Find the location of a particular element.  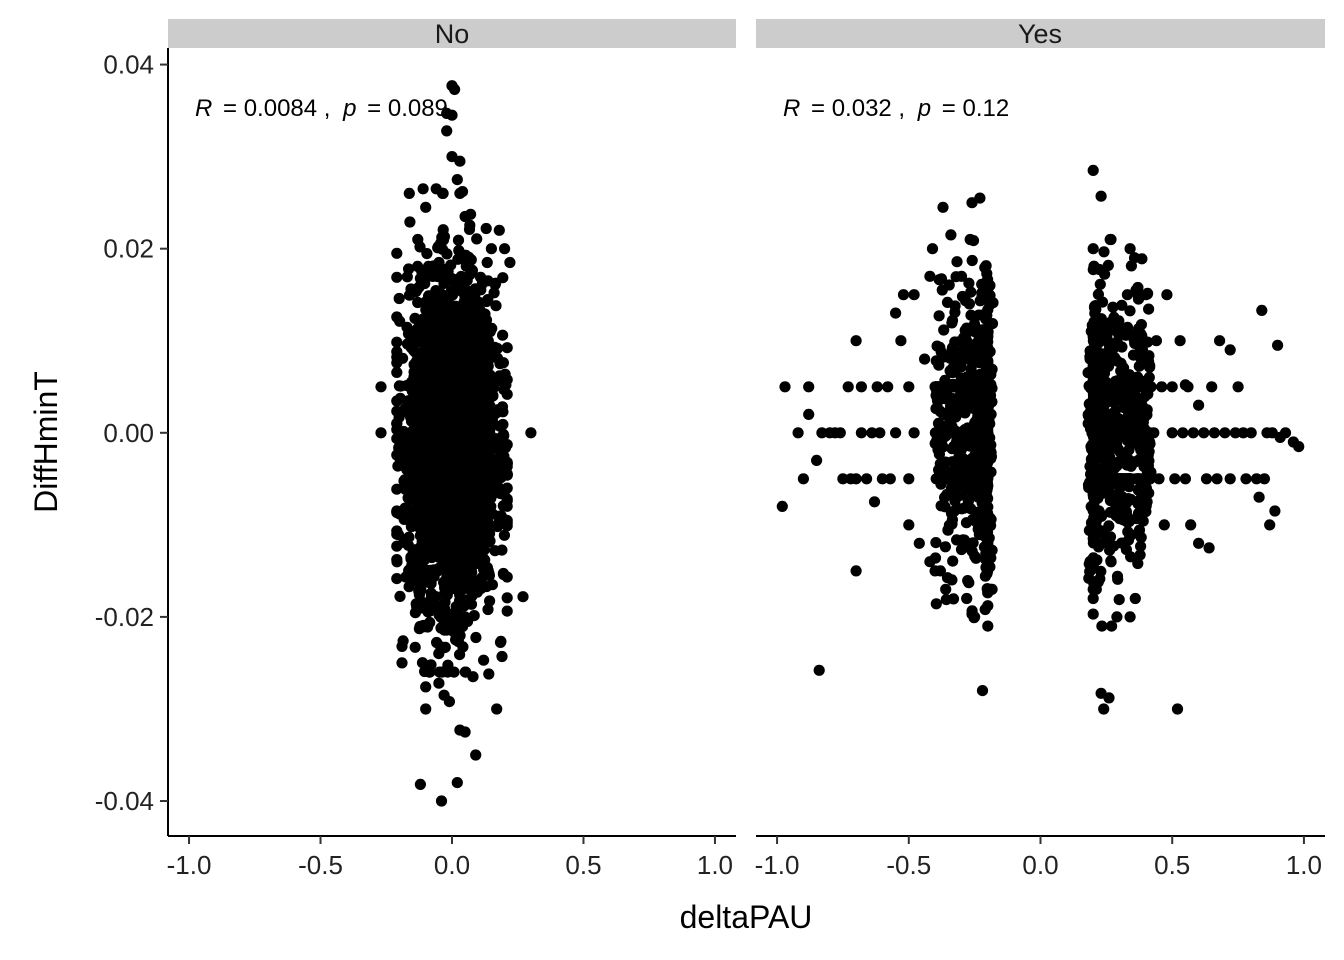

points-no is located at coordinates (456, 443).